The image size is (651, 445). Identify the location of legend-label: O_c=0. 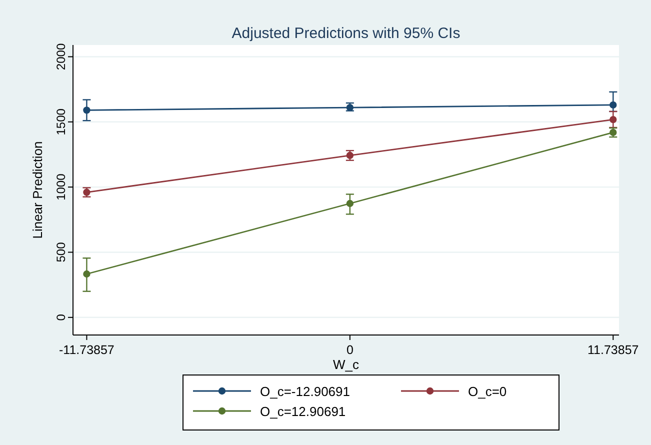
(487, 391).